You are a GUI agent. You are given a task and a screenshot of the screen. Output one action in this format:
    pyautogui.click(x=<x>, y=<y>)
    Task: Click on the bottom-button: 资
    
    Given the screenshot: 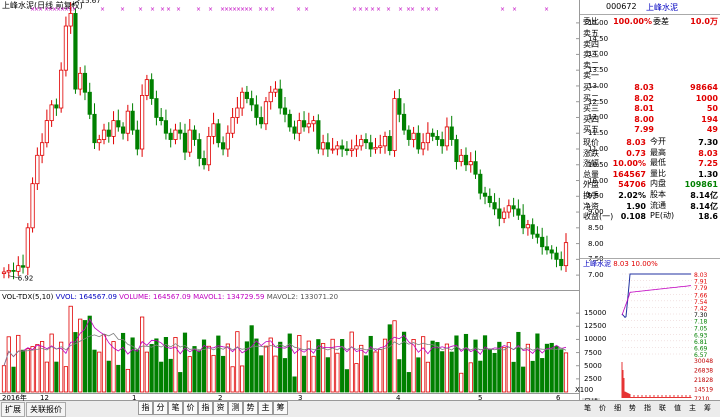 What is the action you would take?
    pyautogui.click(x=220, y=408)
    